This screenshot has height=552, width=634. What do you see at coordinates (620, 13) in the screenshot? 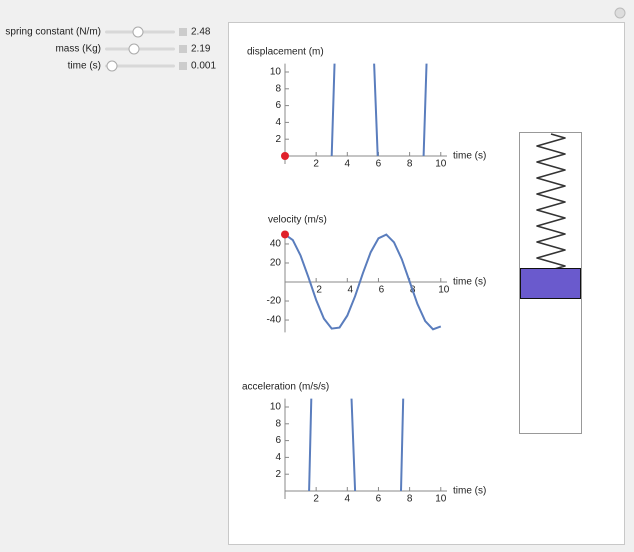
I see `options-button` at bounding box center [620, 13].